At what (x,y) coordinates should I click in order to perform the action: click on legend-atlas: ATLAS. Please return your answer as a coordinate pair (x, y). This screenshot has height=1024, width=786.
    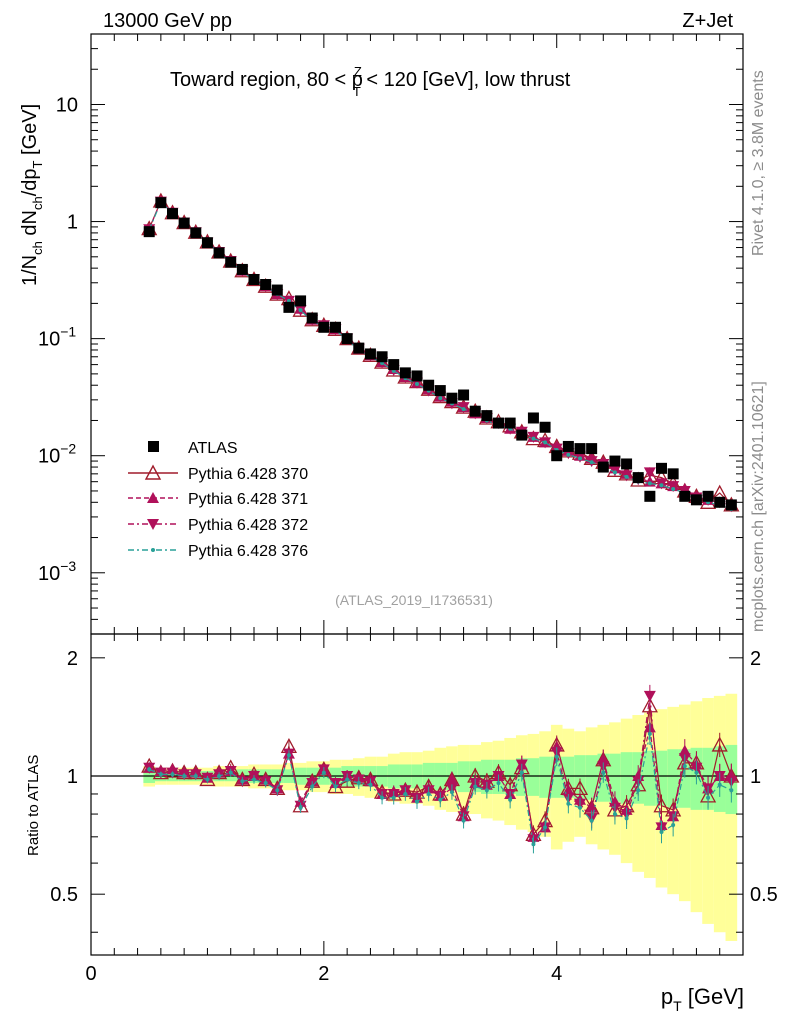
    Looking at the image, I should click on (193, 448).